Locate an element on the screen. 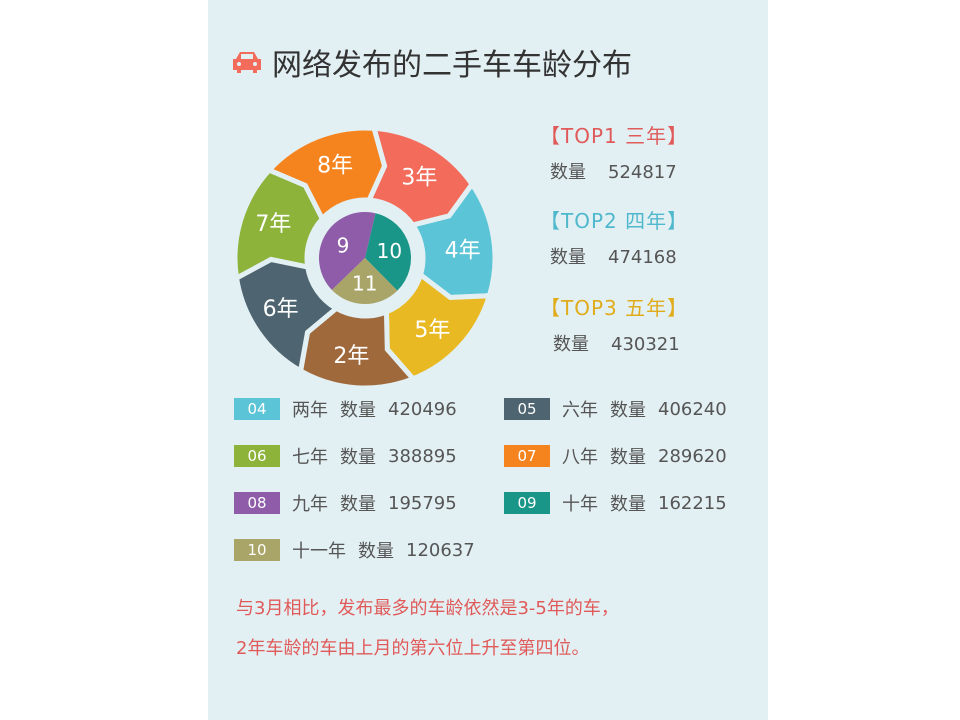 The image size is (960, 720). legend-name: 八年 is located at coordinates (580, 457).